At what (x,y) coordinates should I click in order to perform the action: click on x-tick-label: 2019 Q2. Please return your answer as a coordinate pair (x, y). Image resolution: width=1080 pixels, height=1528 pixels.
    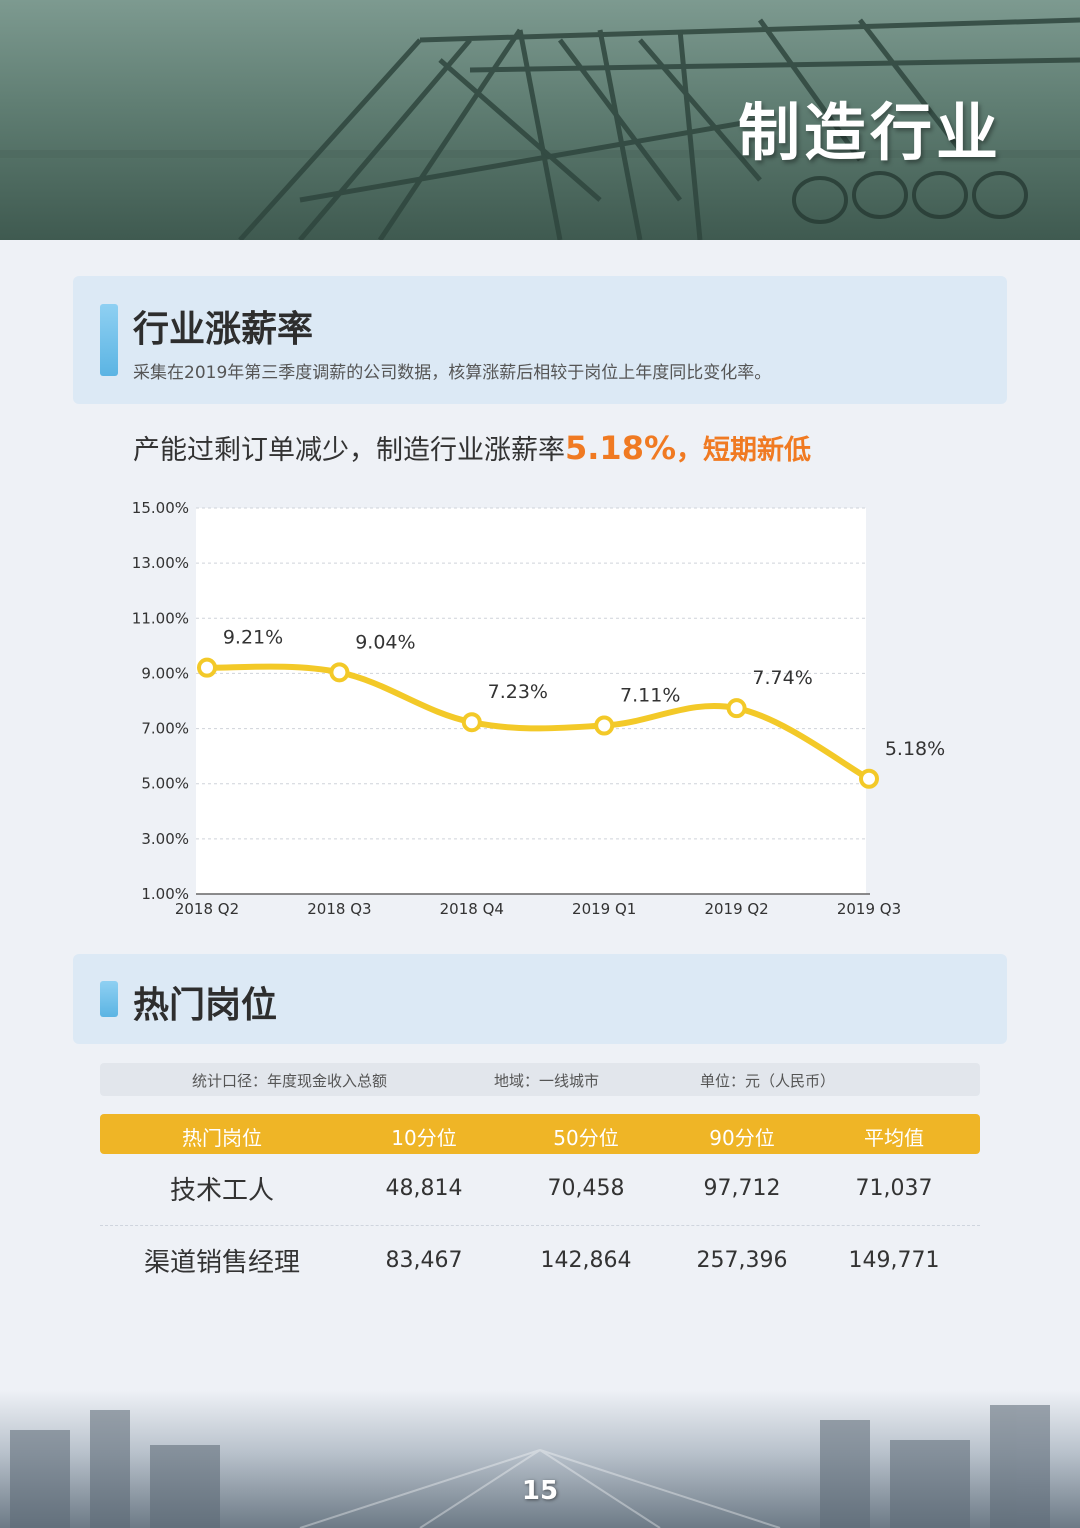
    Looking at the image, I should click on (736, 909).